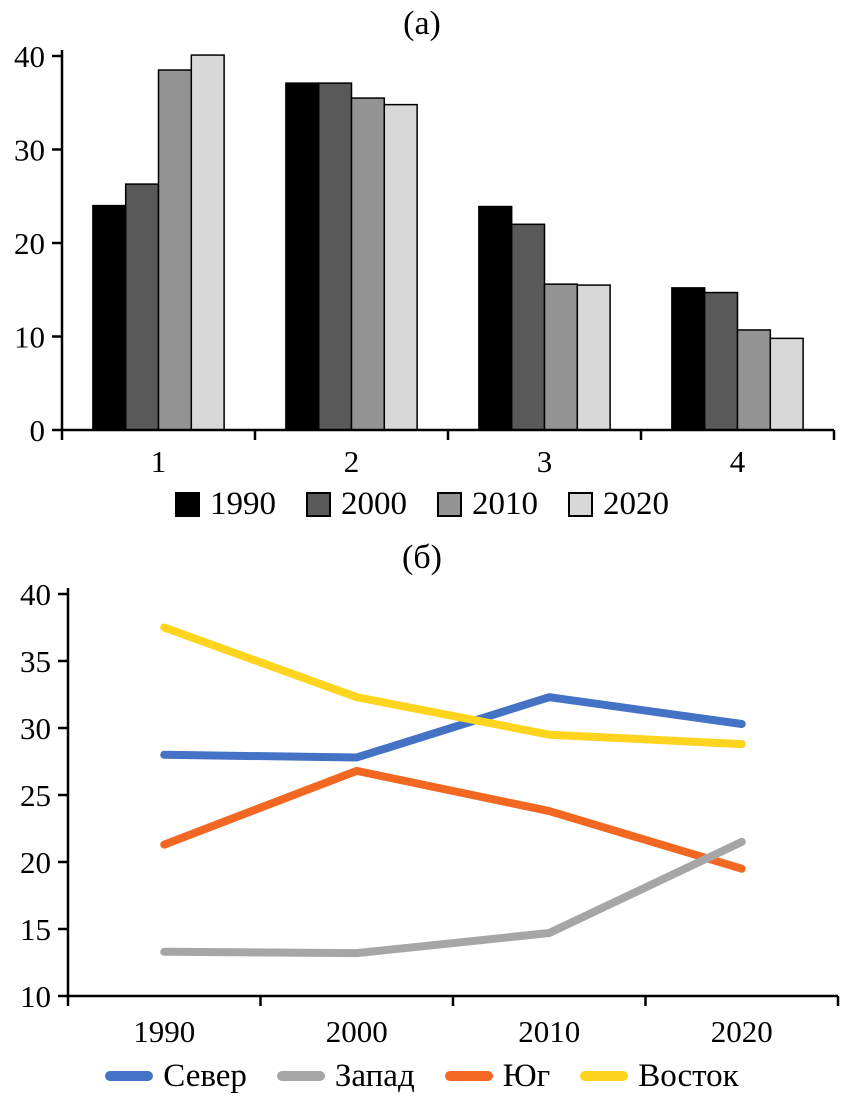 The width and height of the screenshot is (844, 1115). Describe the element at coordinates (352, 461) in the screenshot. I see `x-category-label: 2` at that location.